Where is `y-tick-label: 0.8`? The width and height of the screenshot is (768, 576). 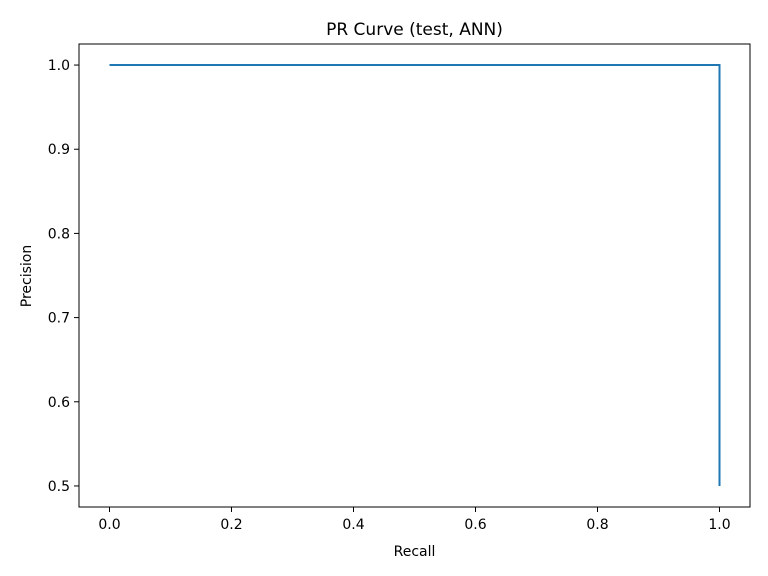 y-tick-label: 0.8 is located at coordinates (59, 234).